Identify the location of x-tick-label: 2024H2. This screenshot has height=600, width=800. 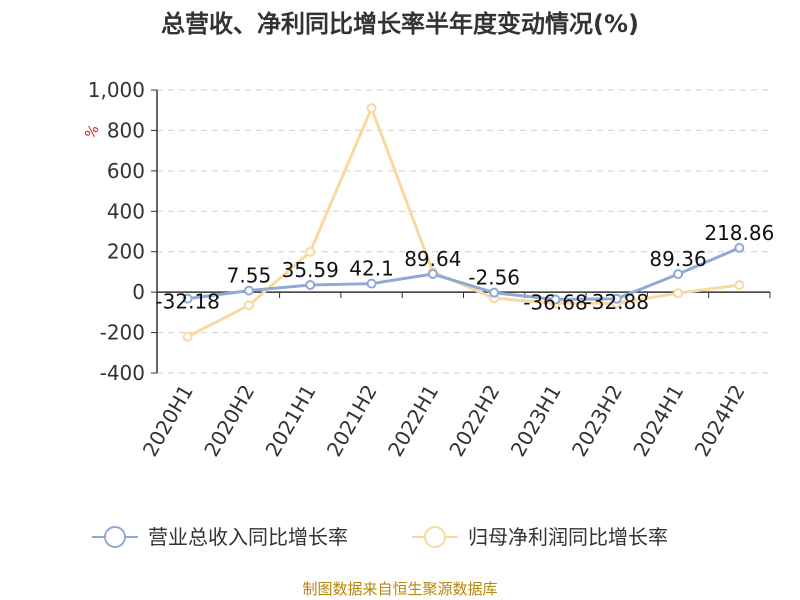
(720, 421).